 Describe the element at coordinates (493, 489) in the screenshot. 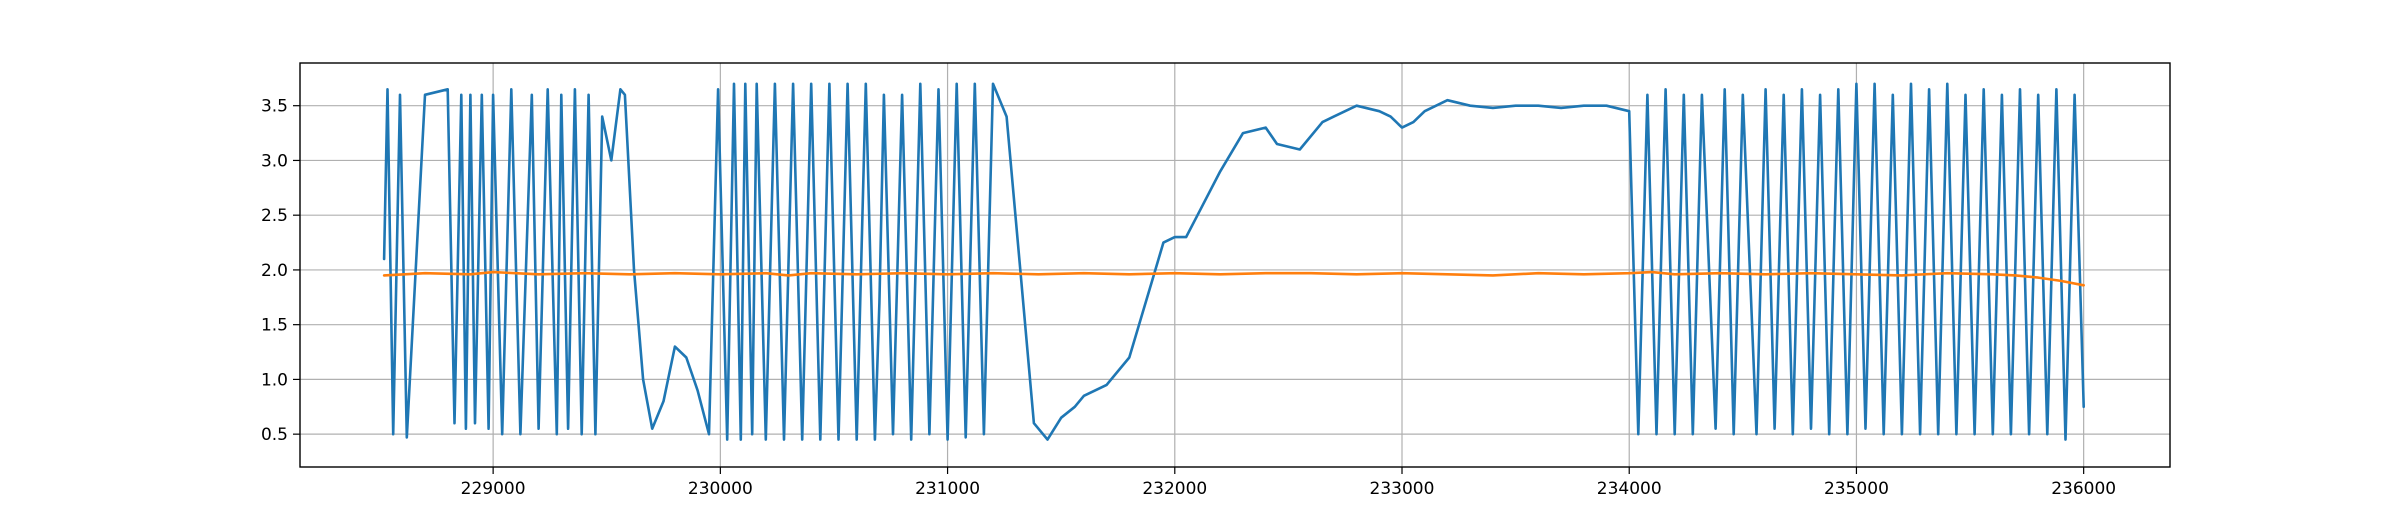

I see `x-tick-label: 229000` at that location.